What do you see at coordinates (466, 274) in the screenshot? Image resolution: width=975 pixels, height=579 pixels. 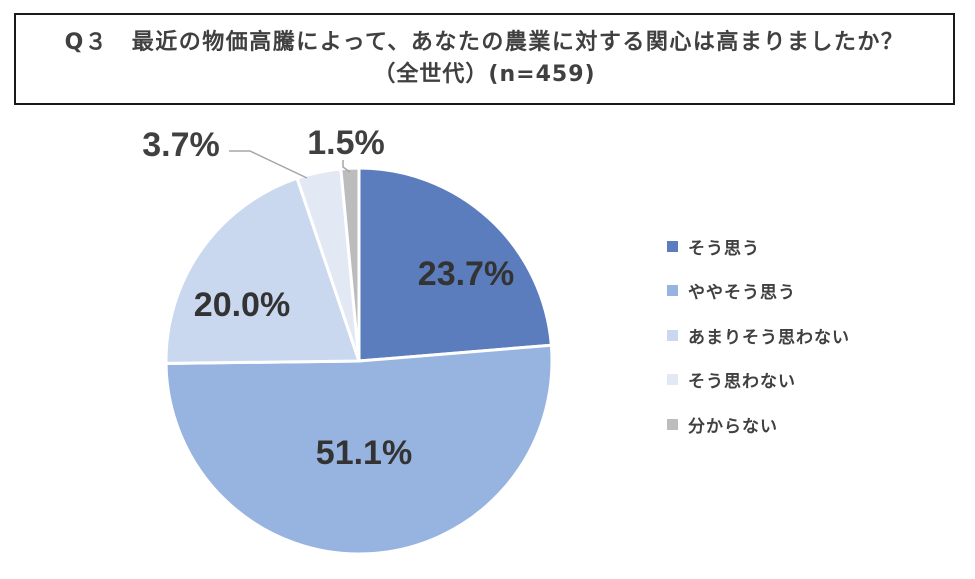 I see `data-label-1: 23.7%` at bounding box center [466, 274].